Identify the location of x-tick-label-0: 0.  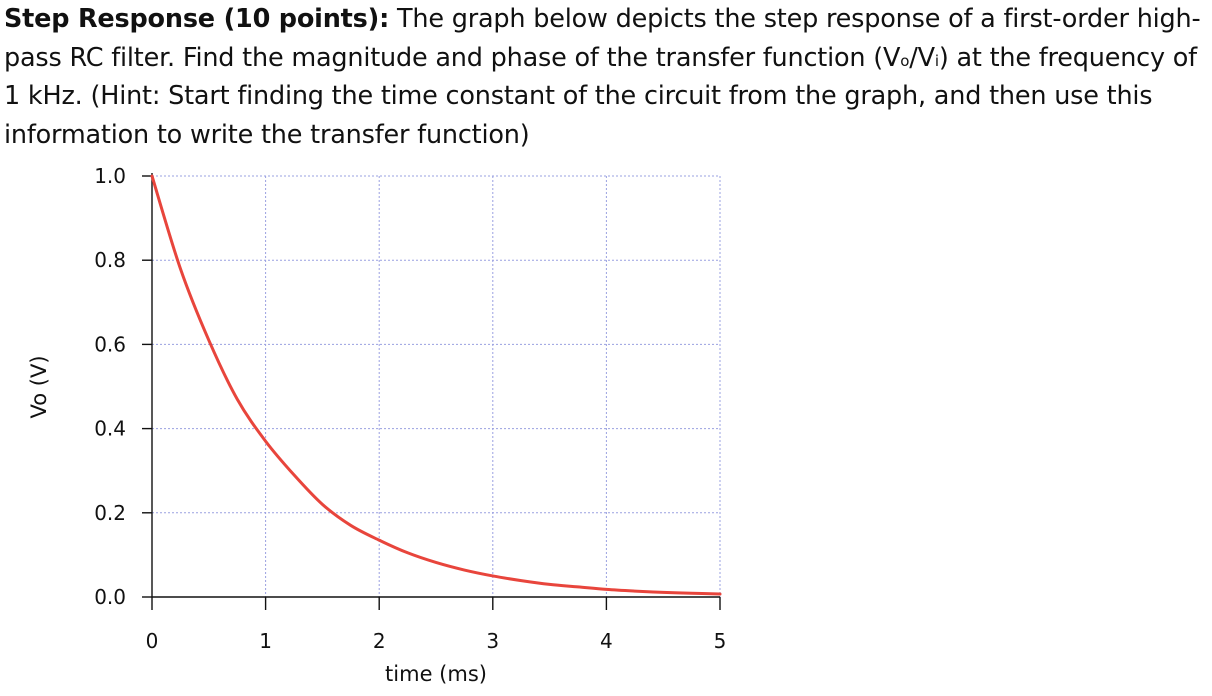
(152, 641).